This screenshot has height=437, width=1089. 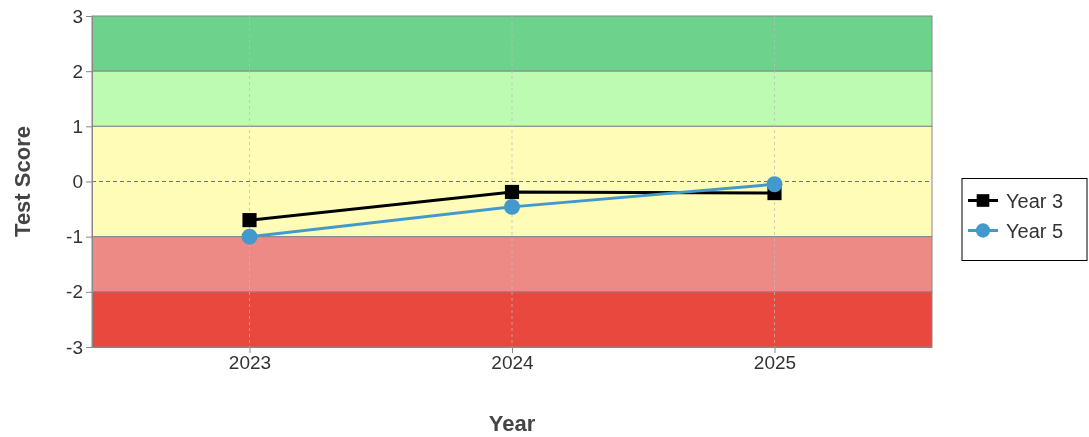 I want to click on y-tick-label: 2, so click(x=77, y=71).